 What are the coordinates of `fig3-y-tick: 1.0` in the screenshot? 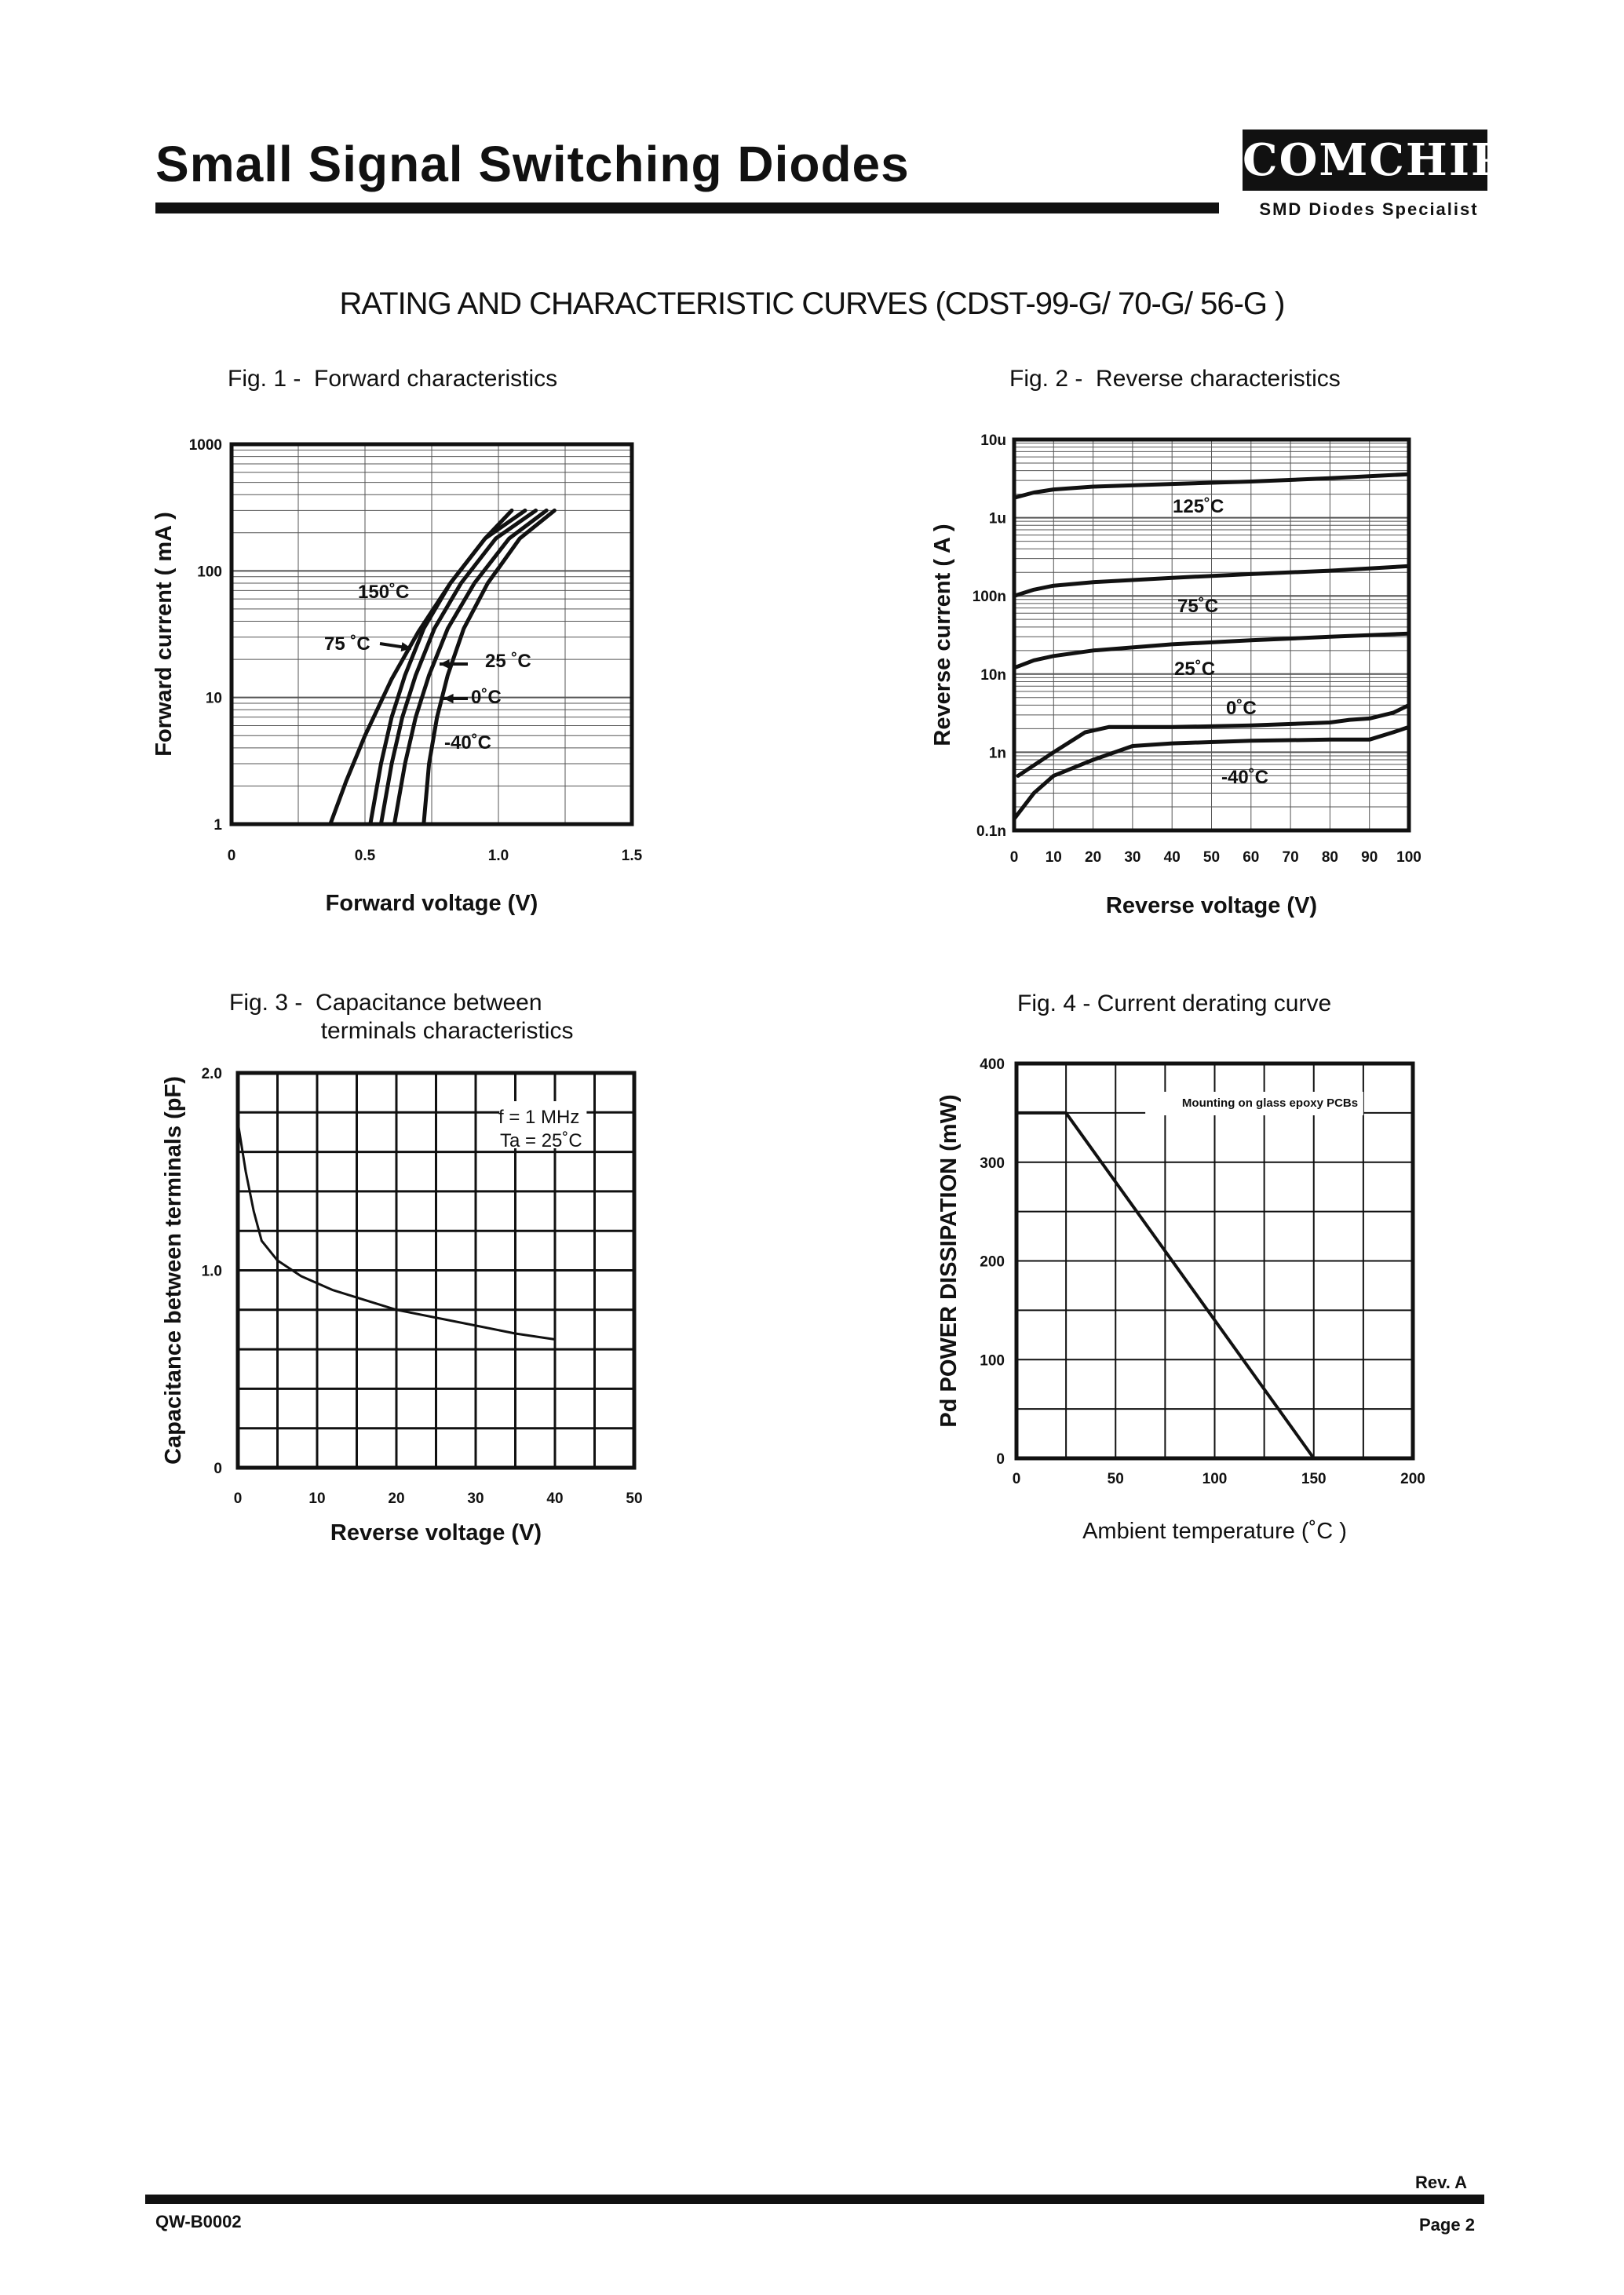 It's located at (212, 1272).